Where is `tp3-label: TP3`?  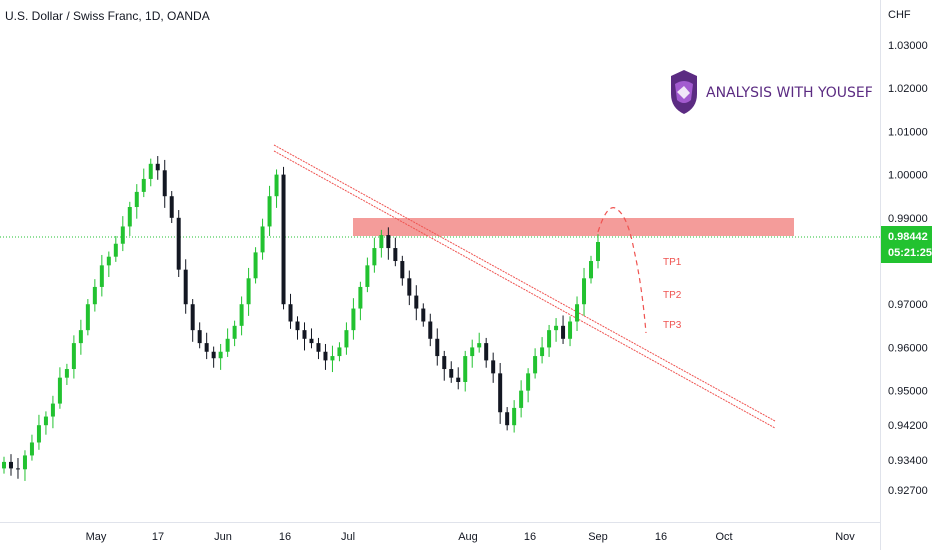
tp3-label: TP3 is located at coordinates (672, 325).